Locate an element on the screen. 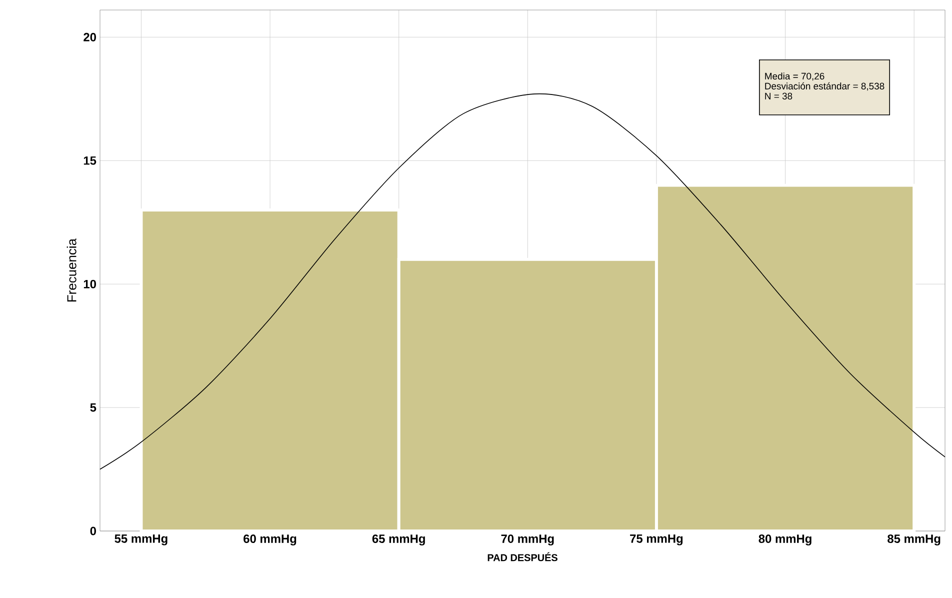 The height and width of the screenshot is (598, 952). y-tick-label: 15 is located at coordinates (90, 160).